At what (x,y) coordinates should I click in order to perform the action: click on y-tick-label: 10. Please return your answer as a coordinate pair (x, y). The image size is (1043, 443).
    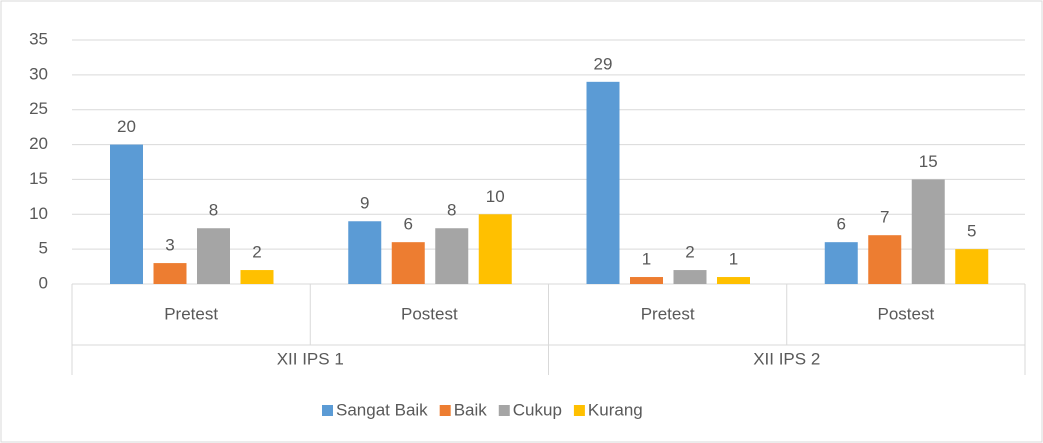
    Looking at the image, I should click on (38, 213).